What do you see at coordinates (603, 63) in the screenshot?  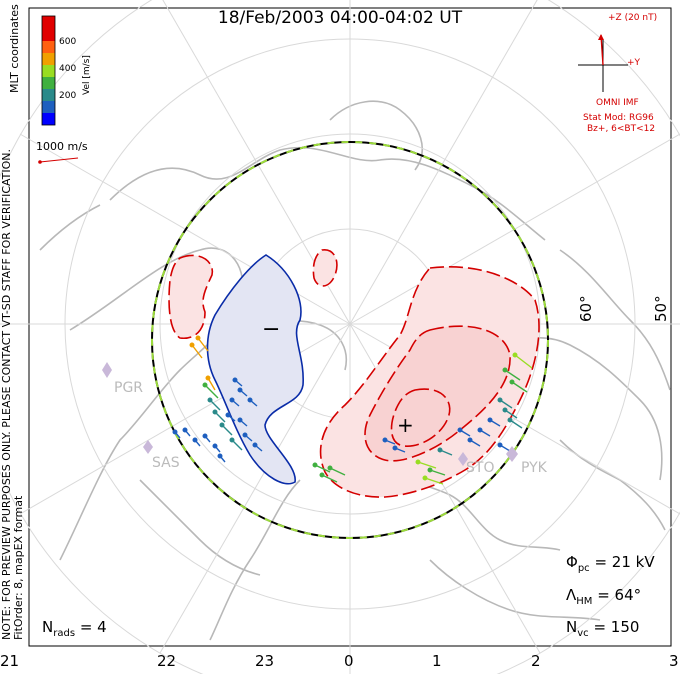 I see `imf-dial` at bounding box center [603, 63].